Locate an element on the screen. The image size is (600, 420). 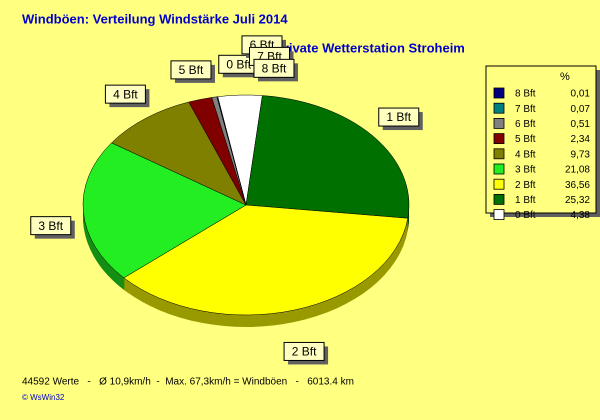
legend-label: 4 Bft is located at coordinates (525, 154).